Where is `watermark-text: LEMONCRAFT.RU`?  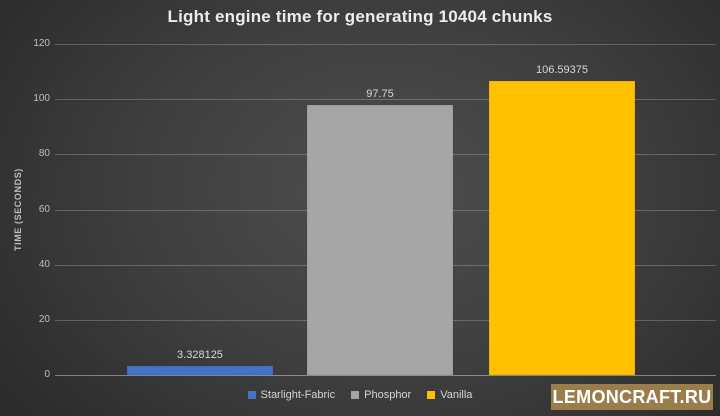 watermark-text: LEMONCRAFT.RU is located at coordinates (632, 396).